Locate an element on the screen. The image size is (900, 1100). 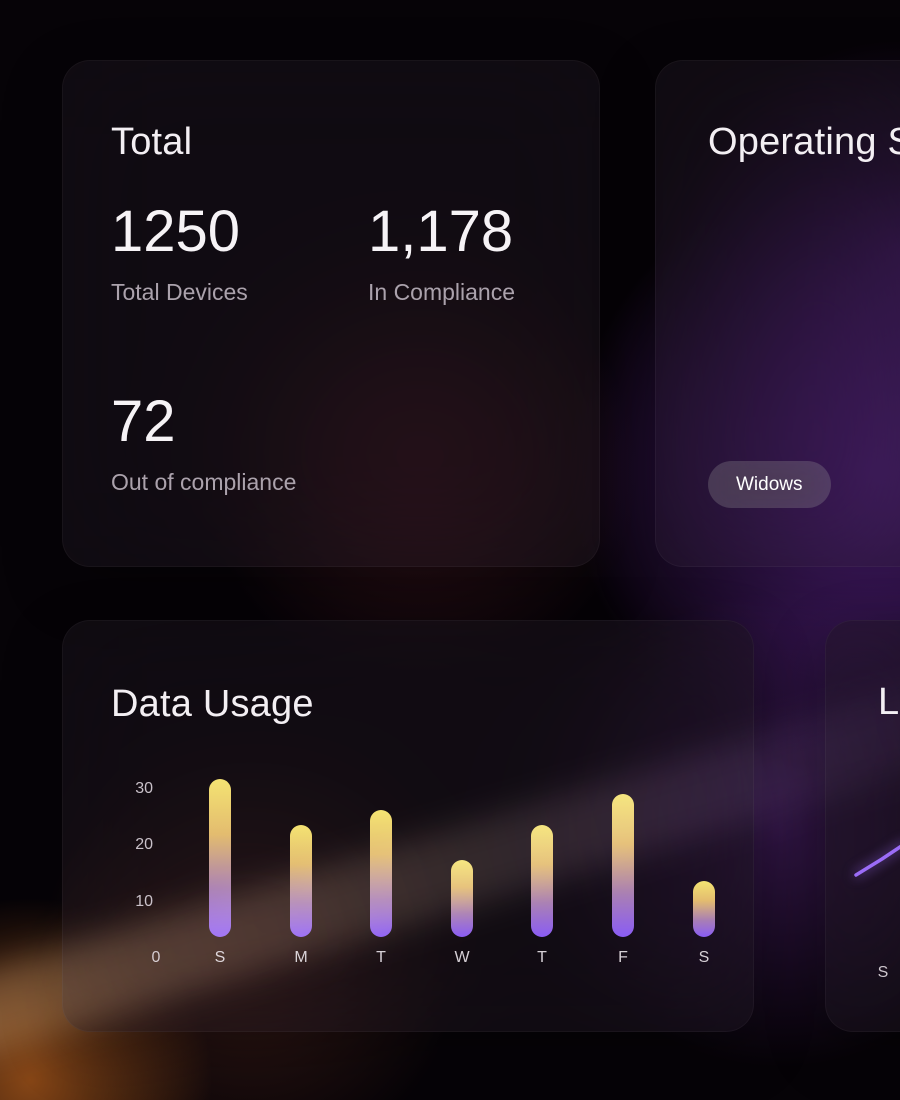
bottom-right-card-title: L is located at coordinates (889, 702).